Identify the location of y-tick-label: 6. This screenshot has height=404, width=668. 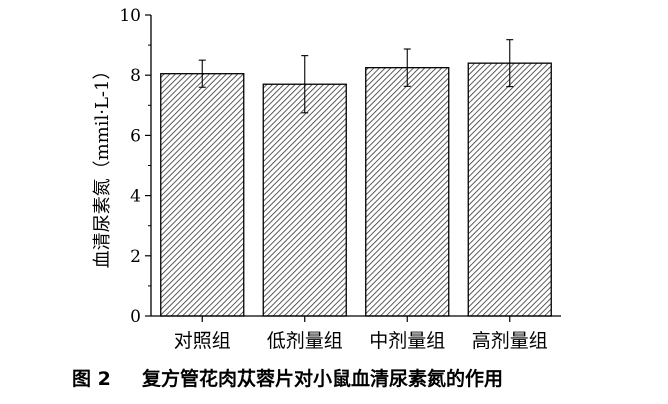
(135, 136).